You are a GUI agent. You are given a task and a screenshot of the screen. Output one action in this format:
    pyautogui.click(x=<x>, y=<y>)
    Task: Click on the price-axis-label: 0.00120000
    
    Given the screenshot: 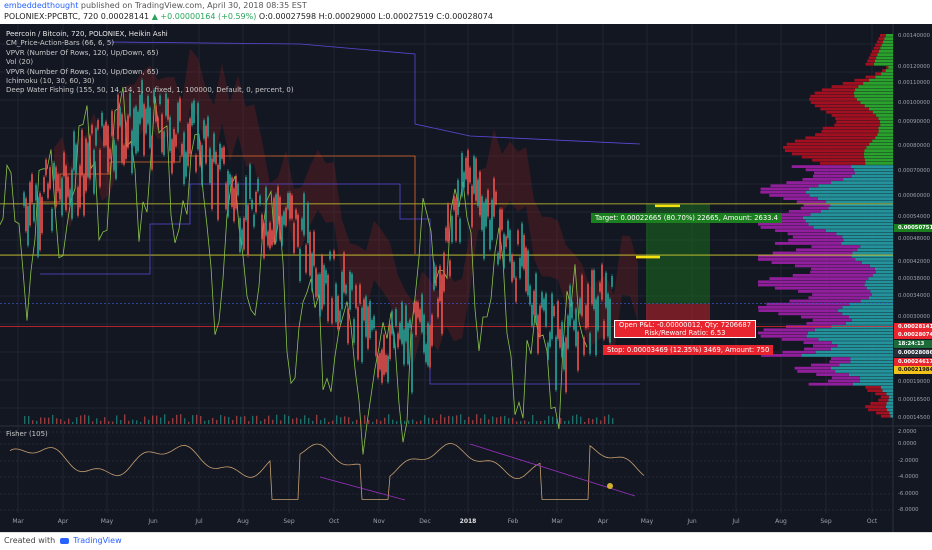 What is the action you would take?
    pyautogui.click(x=914, y=67)
    